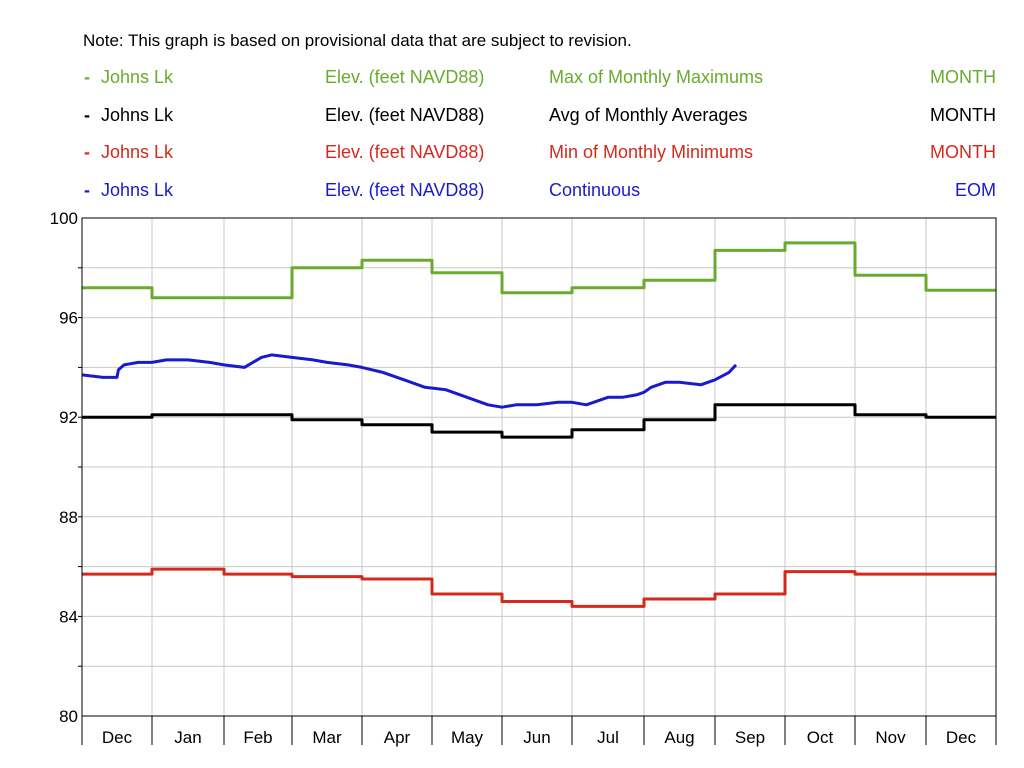  Describe the element at coordinates (975, 190) in the screenshot. I see `legend-period: EOM` at that location.